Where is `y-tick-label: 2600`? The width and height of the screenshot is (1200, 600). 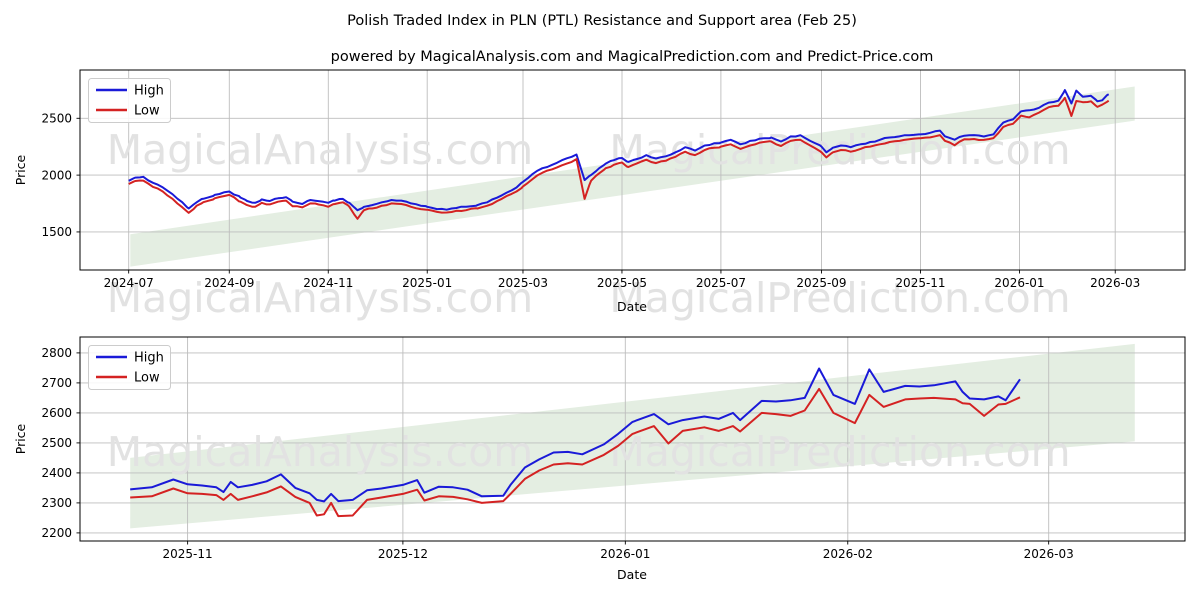 y-tick-label: 2600 is located at coordinates (56, 413).